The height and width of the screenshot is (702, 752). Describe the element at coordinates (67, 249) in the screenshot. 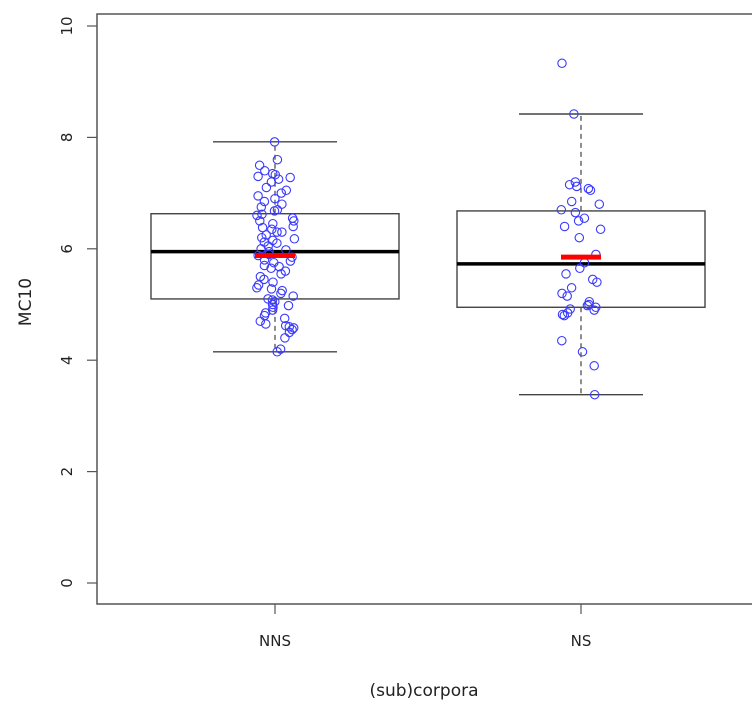

I see `y-tick-label: 6` at that location.